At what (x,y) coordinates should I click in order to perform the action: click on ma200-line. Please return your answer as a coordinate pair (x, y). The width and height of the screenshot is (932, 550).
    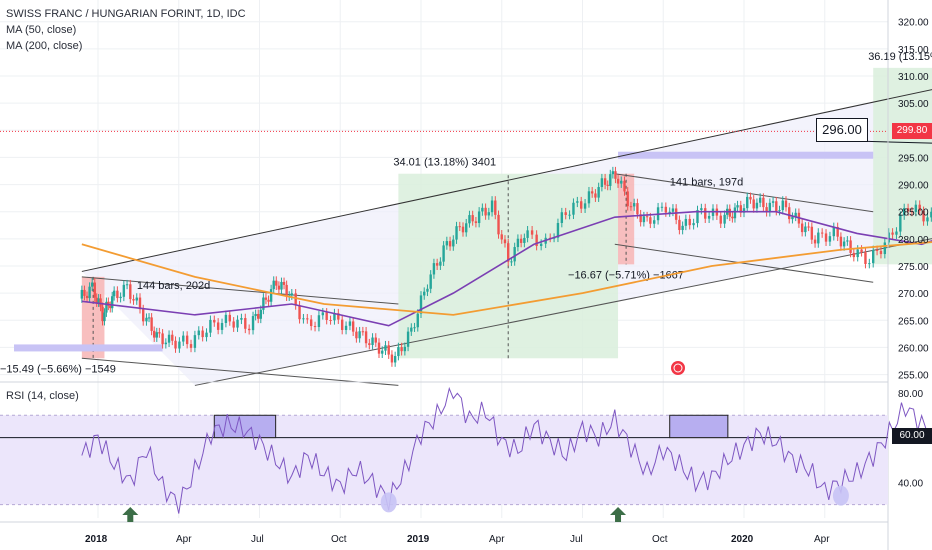
    Looking at the image, I should click on (506, 278).